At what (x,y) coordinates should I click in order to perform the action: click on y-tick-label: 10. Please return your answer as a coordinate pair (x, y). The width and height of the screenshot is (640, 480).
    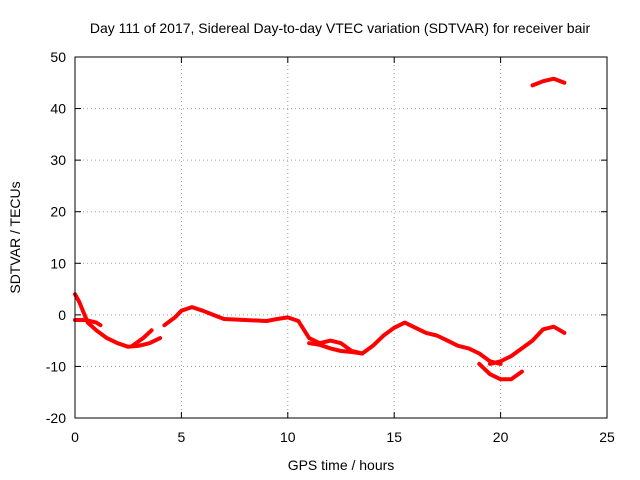
    Looking at the image, I should click on (58, 263).